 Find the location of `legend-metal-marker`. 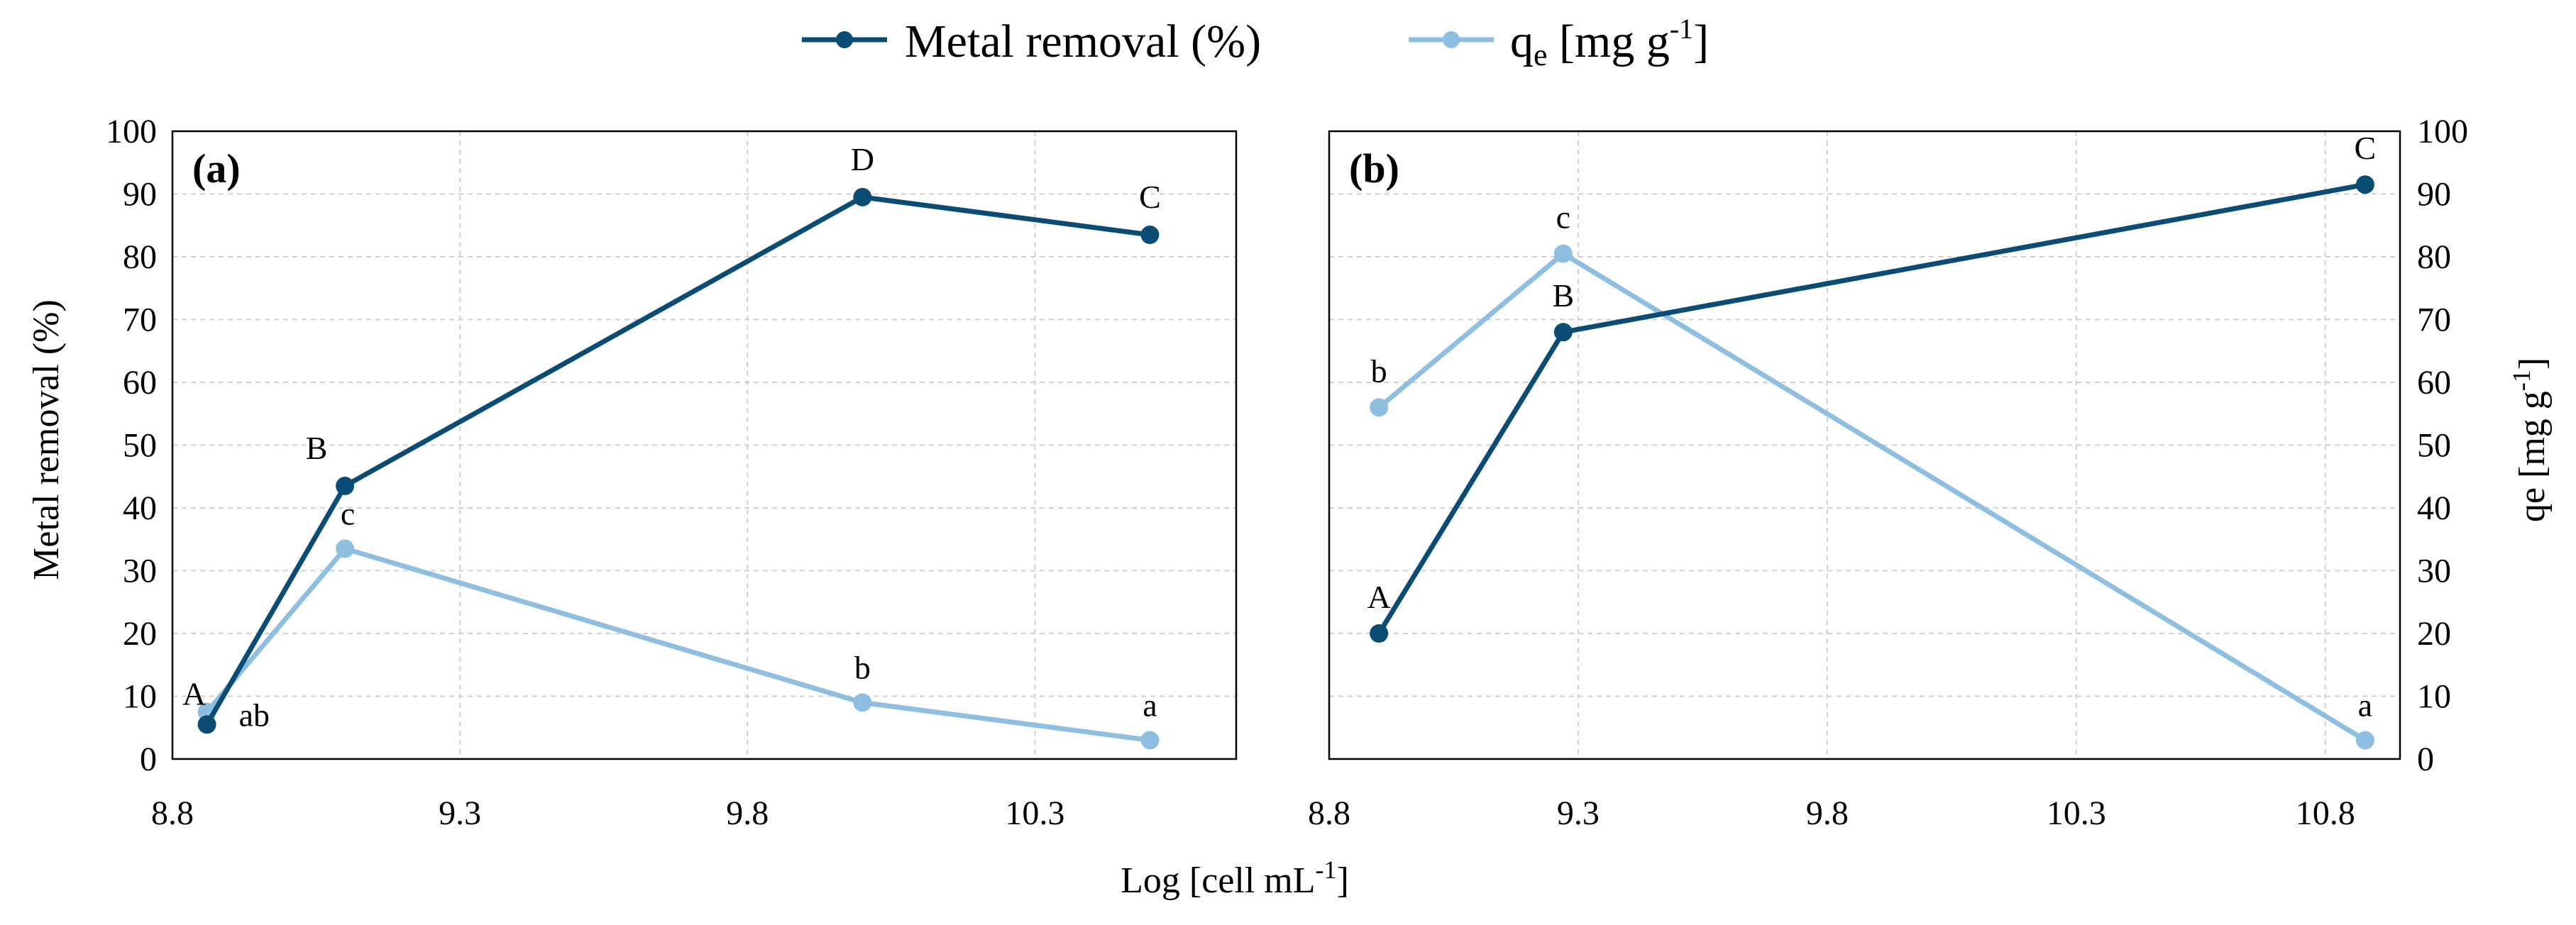

legend-metal-marker is located at coordinates (844, 39).